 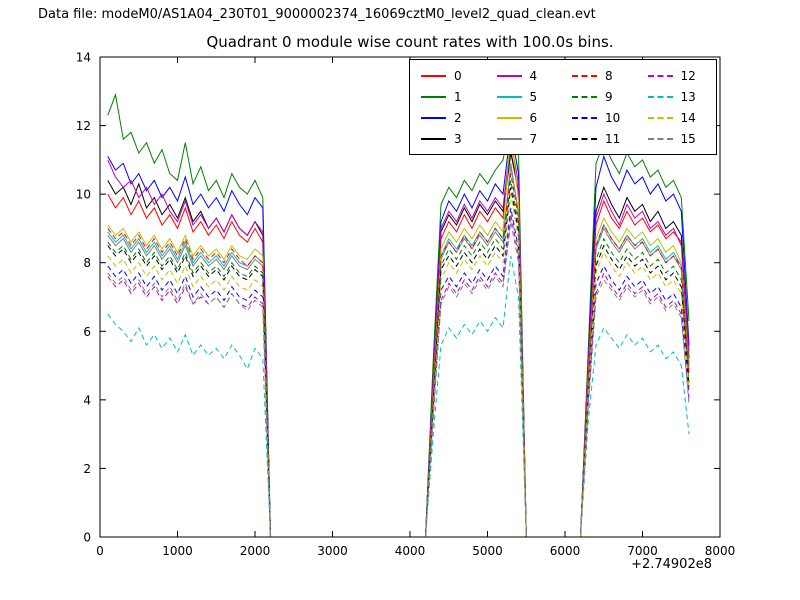 What do you see at coordinates (533, 138) in the screenshot?
I see `legend-label: 7` at bounding box center [533, 138].